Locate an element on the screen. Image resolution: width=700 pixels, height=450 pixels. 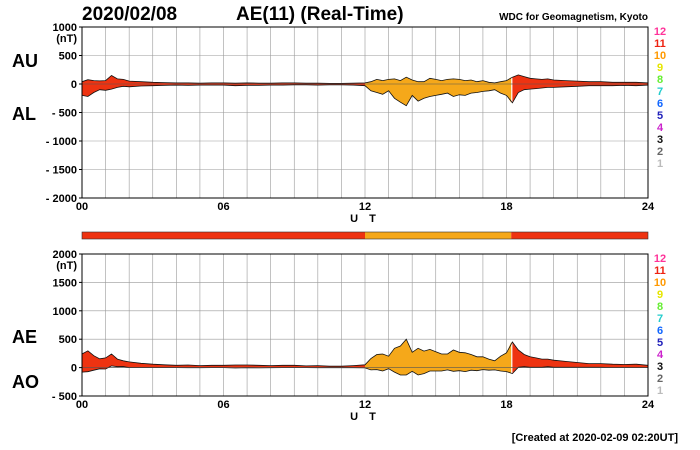
panel-1-legend-item-10: 10 is located at coordinates (660, 56).